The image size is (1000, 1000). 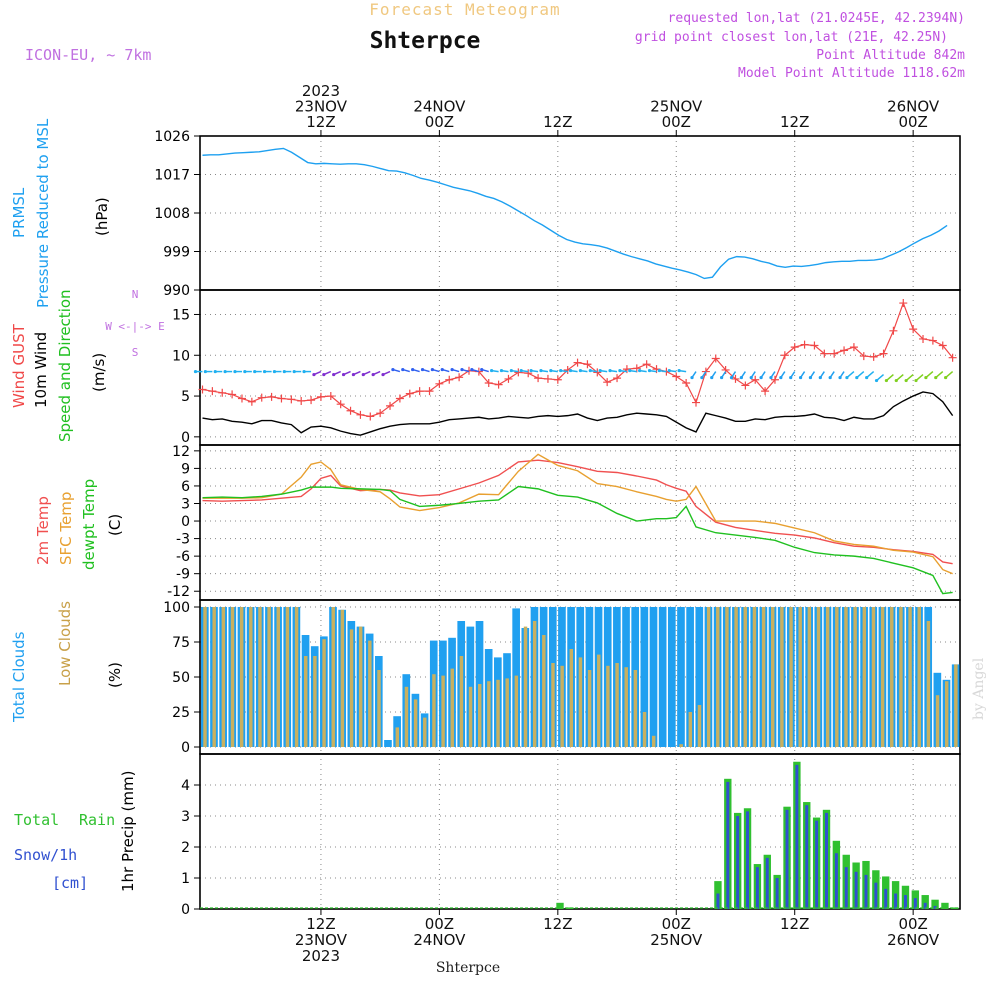 What do you see at coordinates (791, 37) in the screenshot?
I see `grid-point-coords: grid point closest lon,lat (21E, 42.25N)` at bounding box center [791, 37].